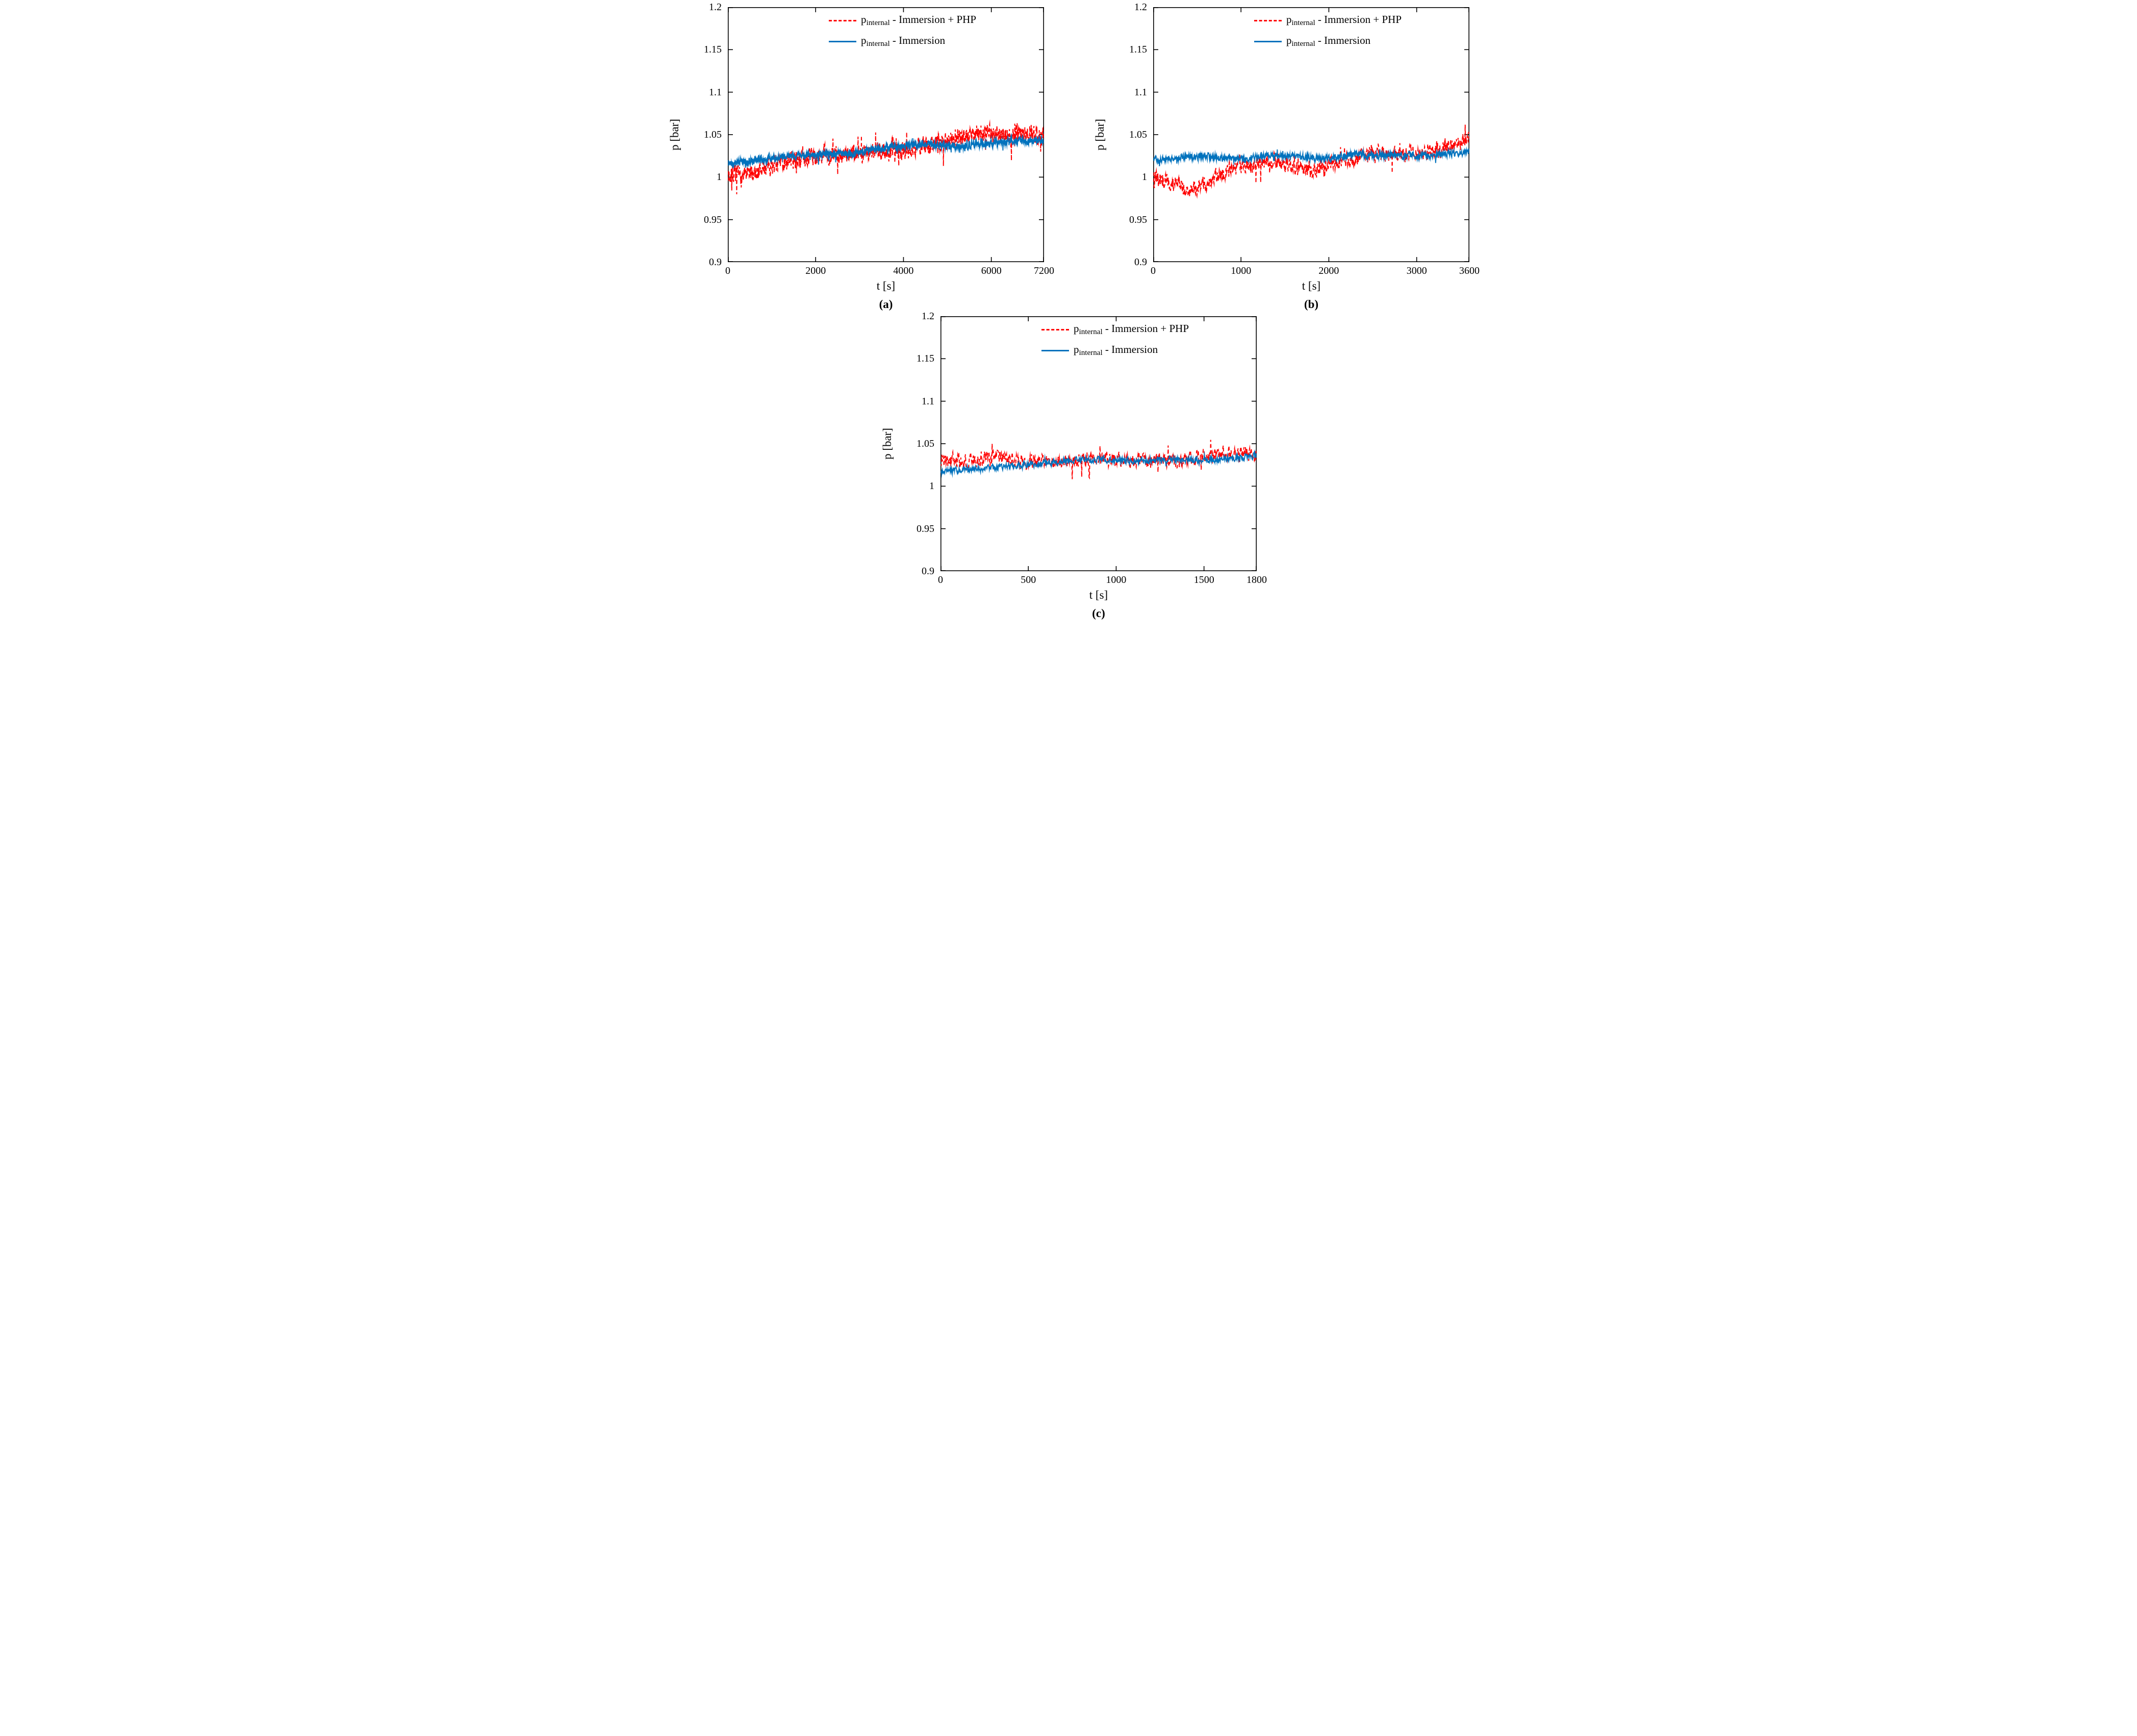  I want to click on x-tick-label: 500, so click(1028, 579).